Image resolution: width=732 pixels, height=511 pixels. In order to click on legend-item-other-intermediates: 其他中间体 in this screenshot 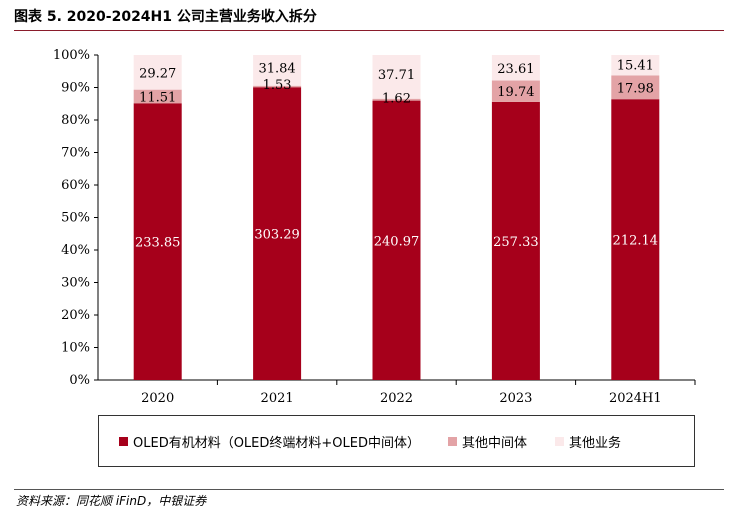, I will do `click(487, 441)`.